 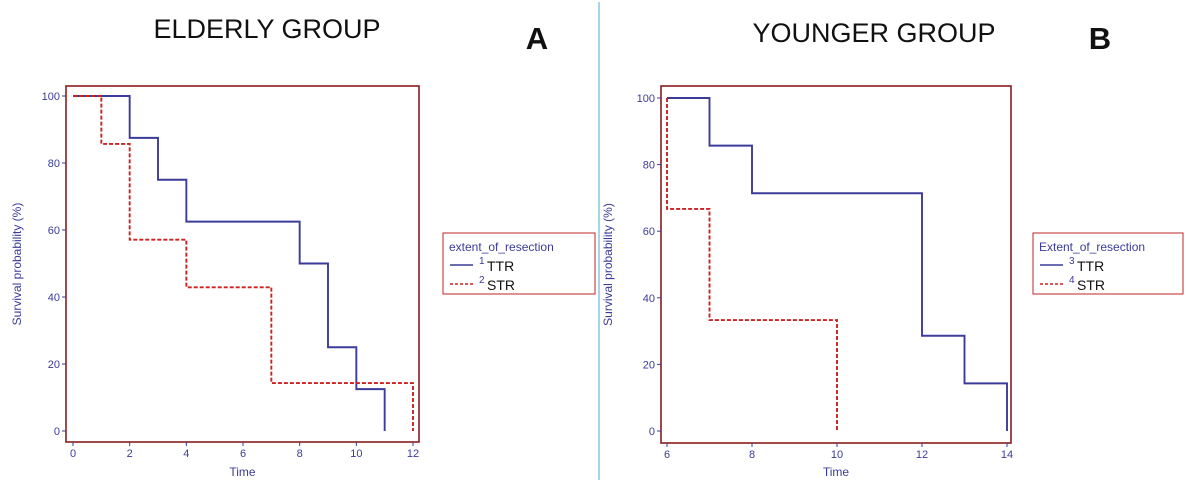 What do you see at coordinates (1072, 280) in the screenshot?
I see `legend-code: 4` at bounding box center [1072, 280].